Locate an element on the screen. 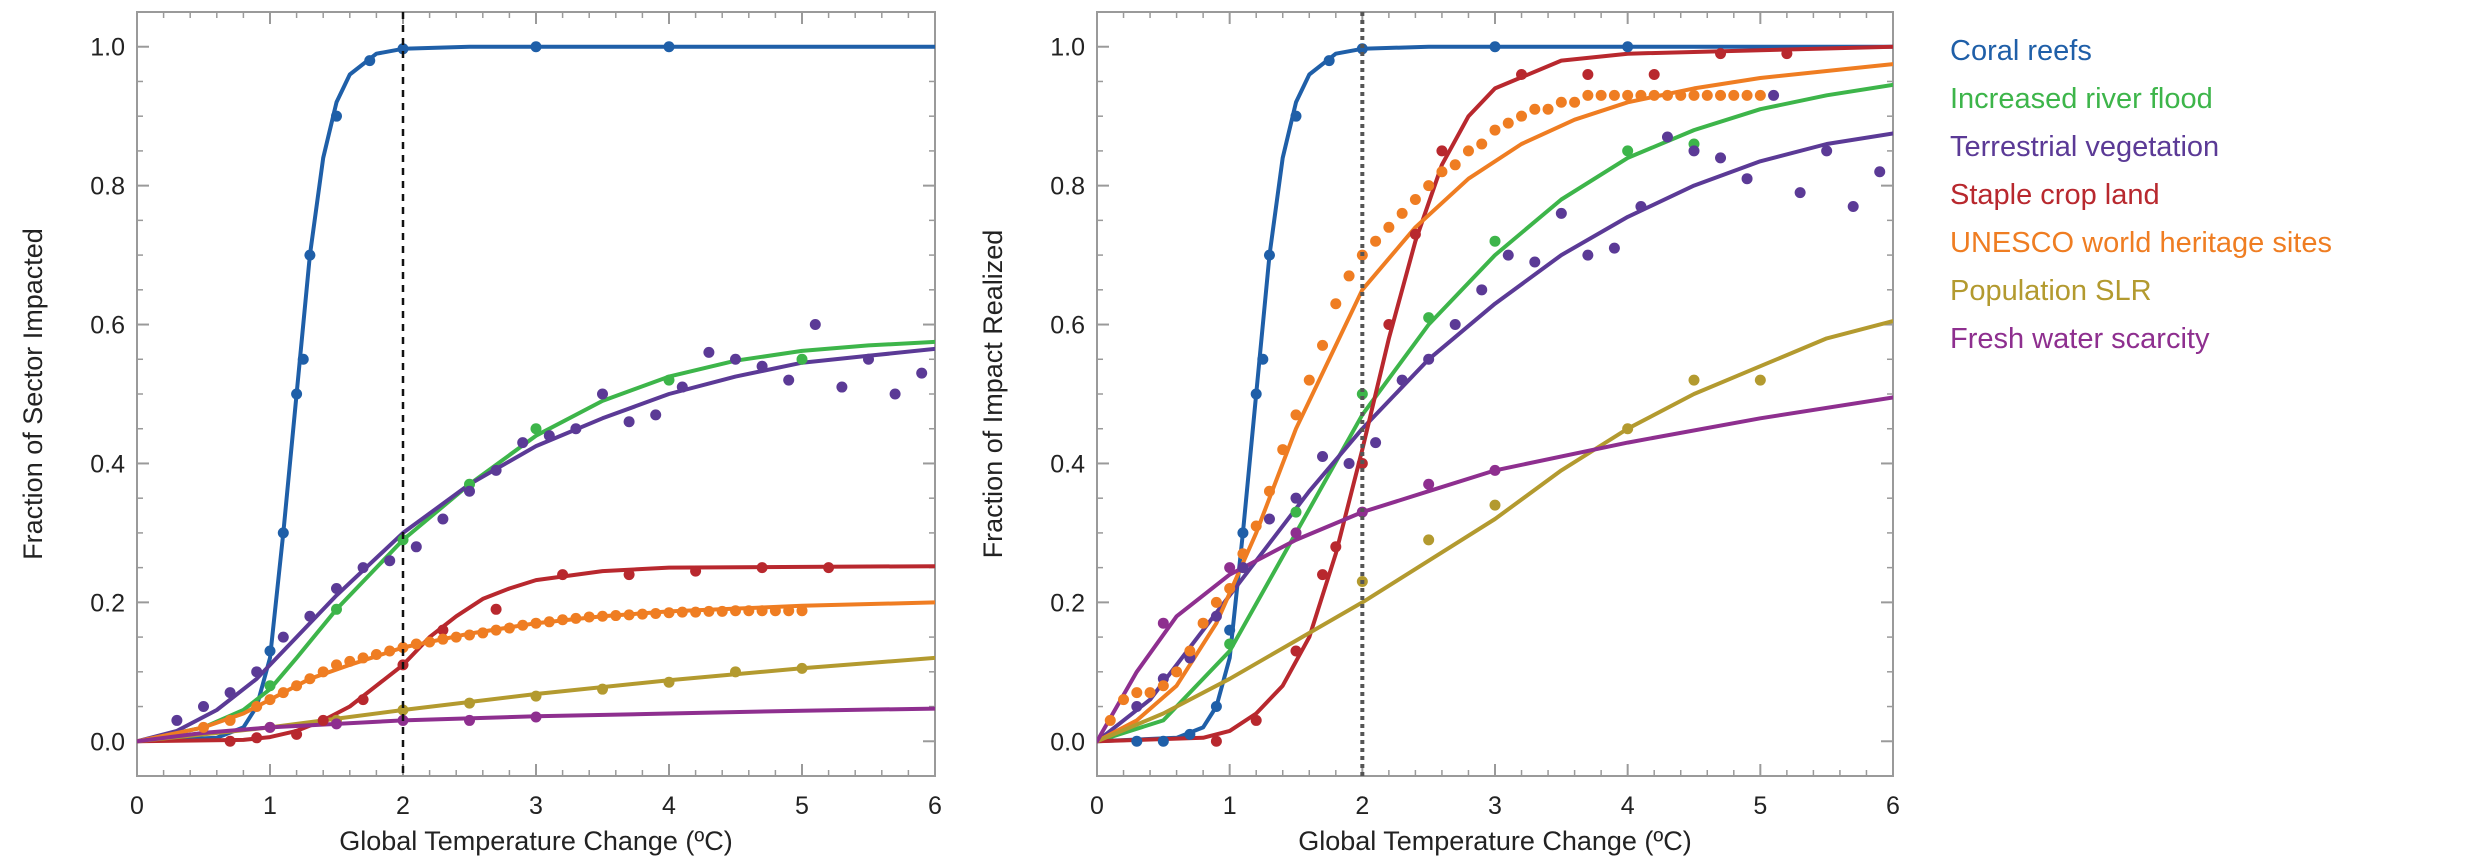  y-axis-label: Fraction of Sector Impacted is located at coordinates (33, 394).